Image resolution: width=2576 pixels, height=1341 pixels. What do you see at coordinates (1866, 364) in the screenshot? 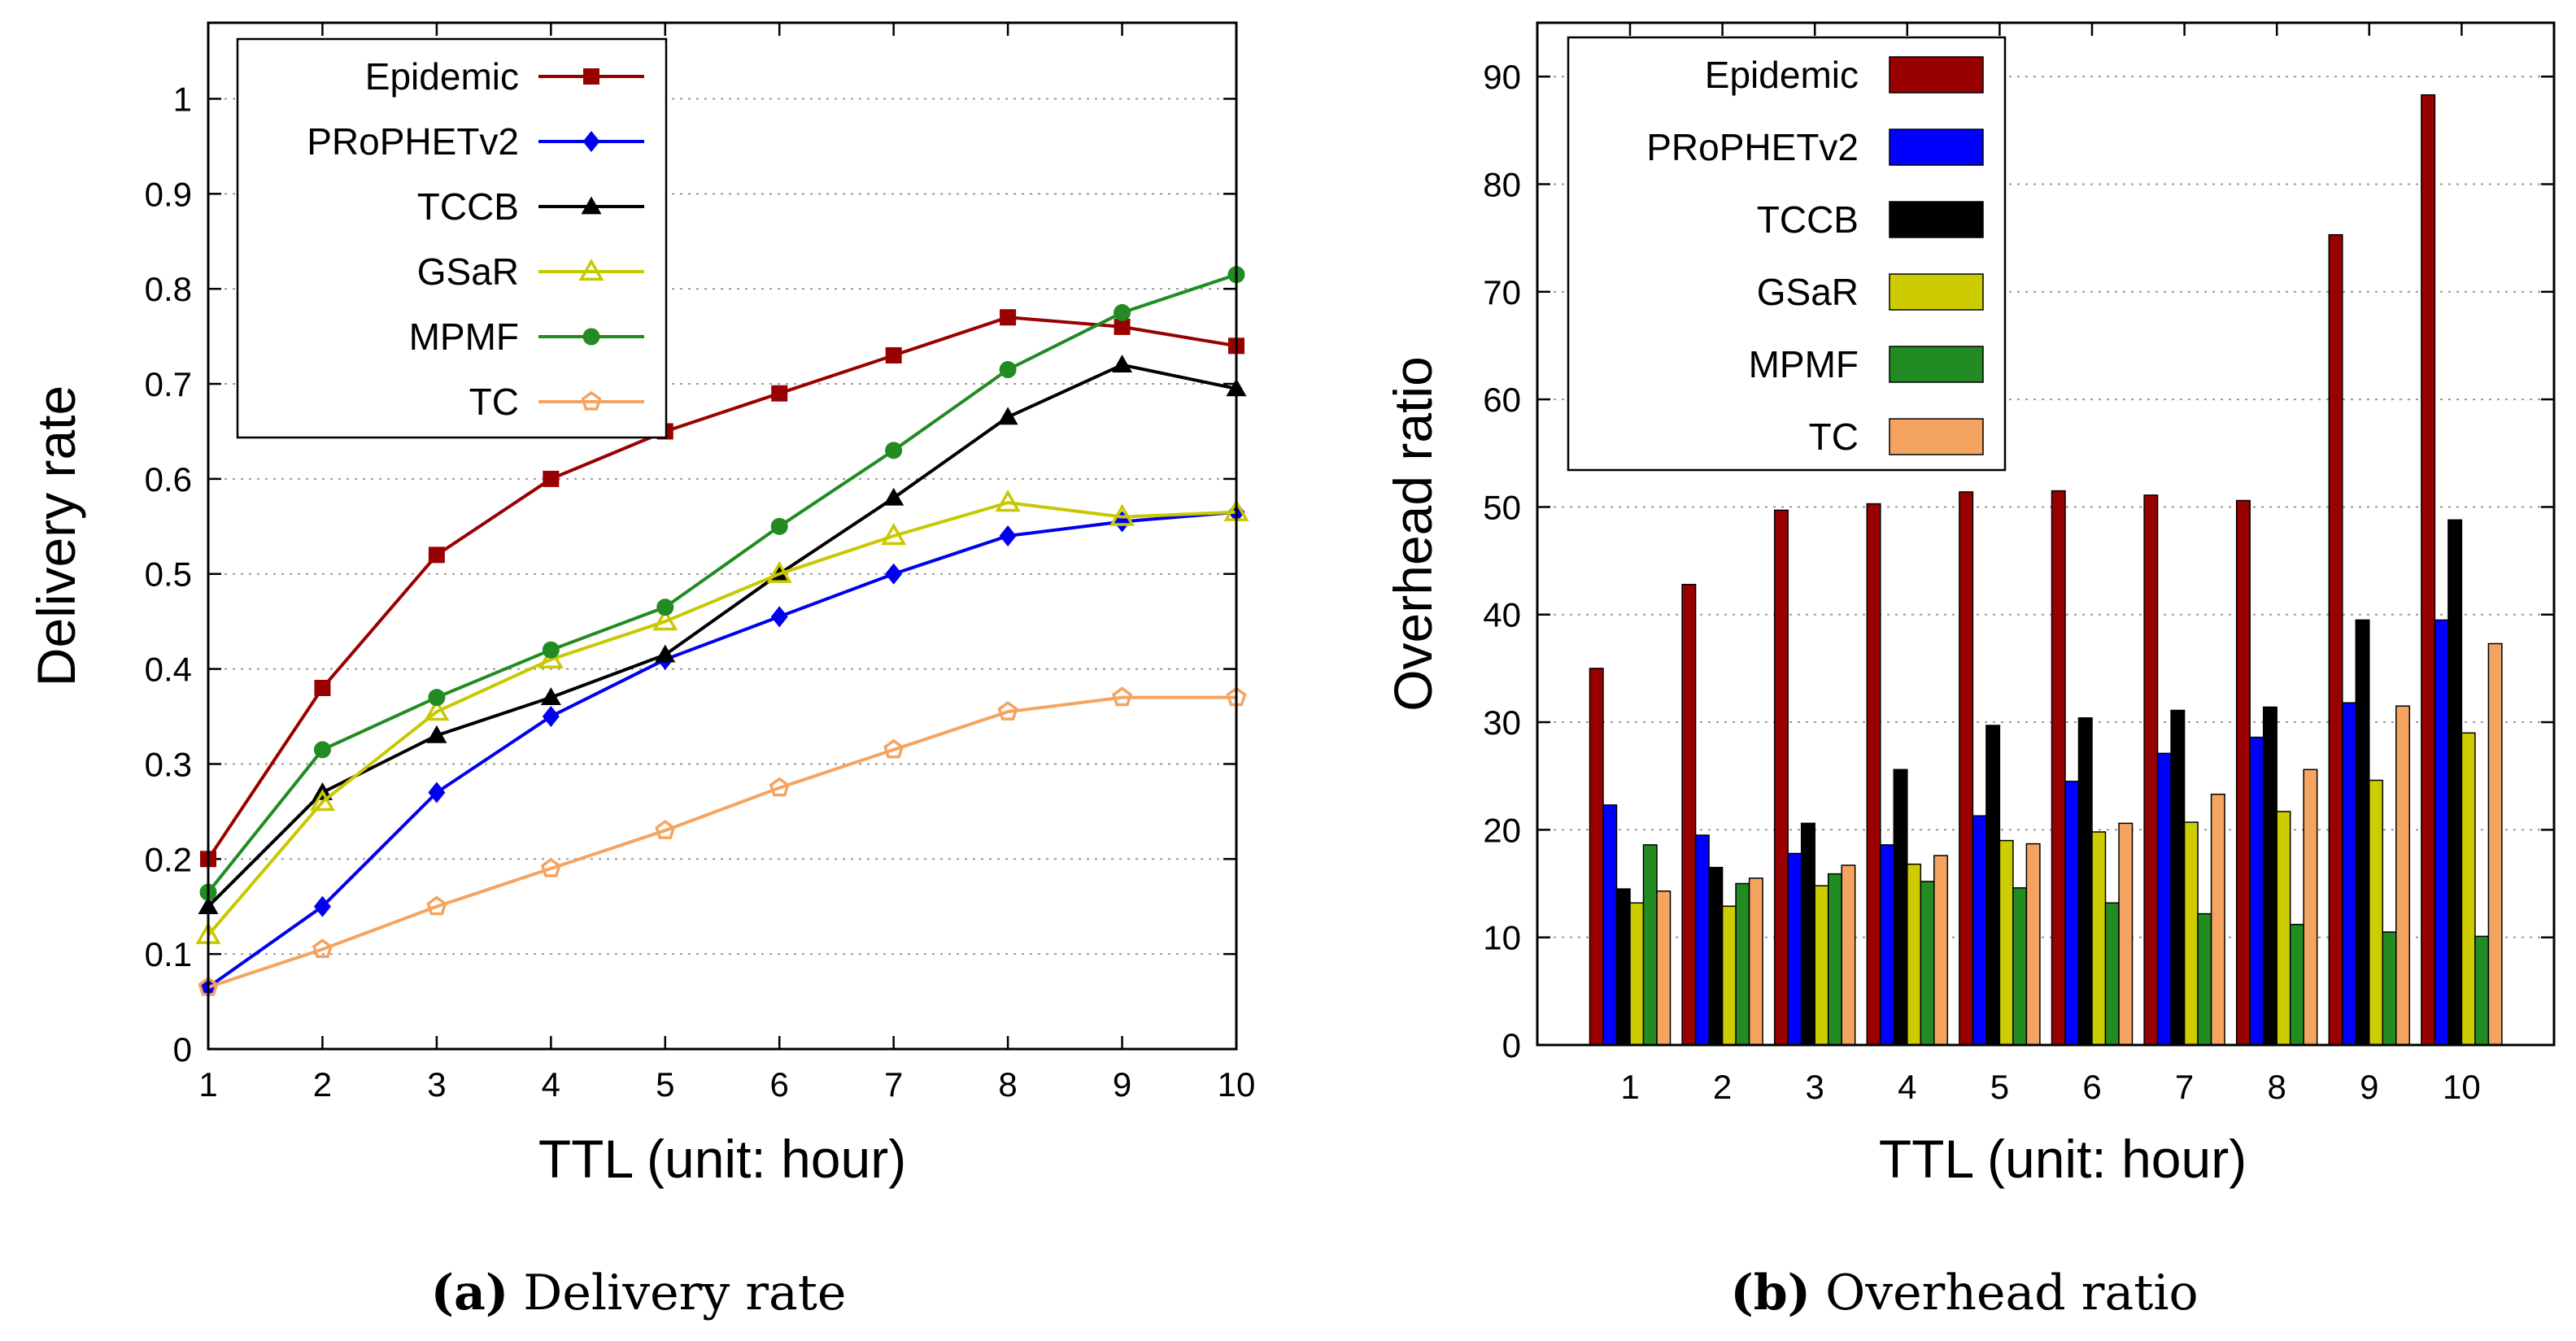
I see `legend-entry-mpmf: MPMF` at bounding box center [1866, 364].